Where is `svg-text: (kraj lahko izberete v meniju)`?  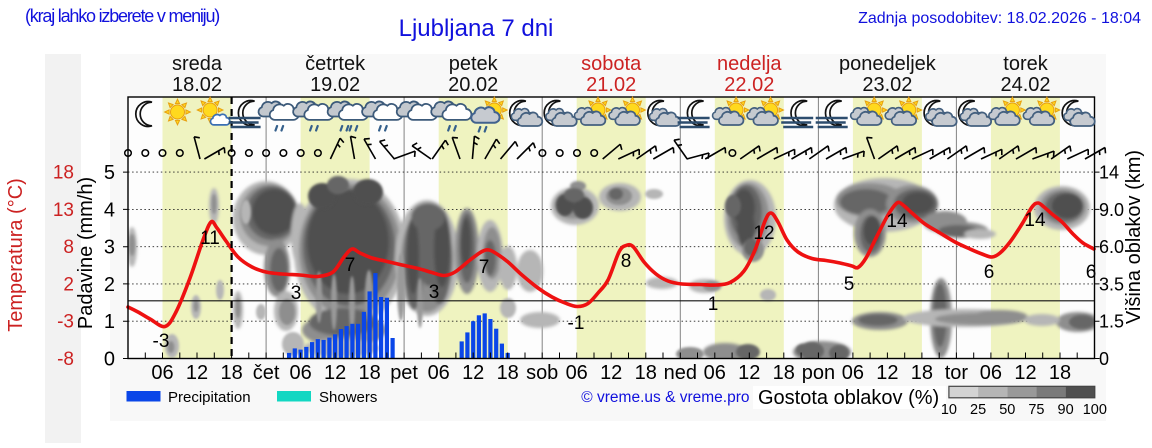 svg-text: (kraj lahko izberete v meniju) is located at coordinates (122, 16).